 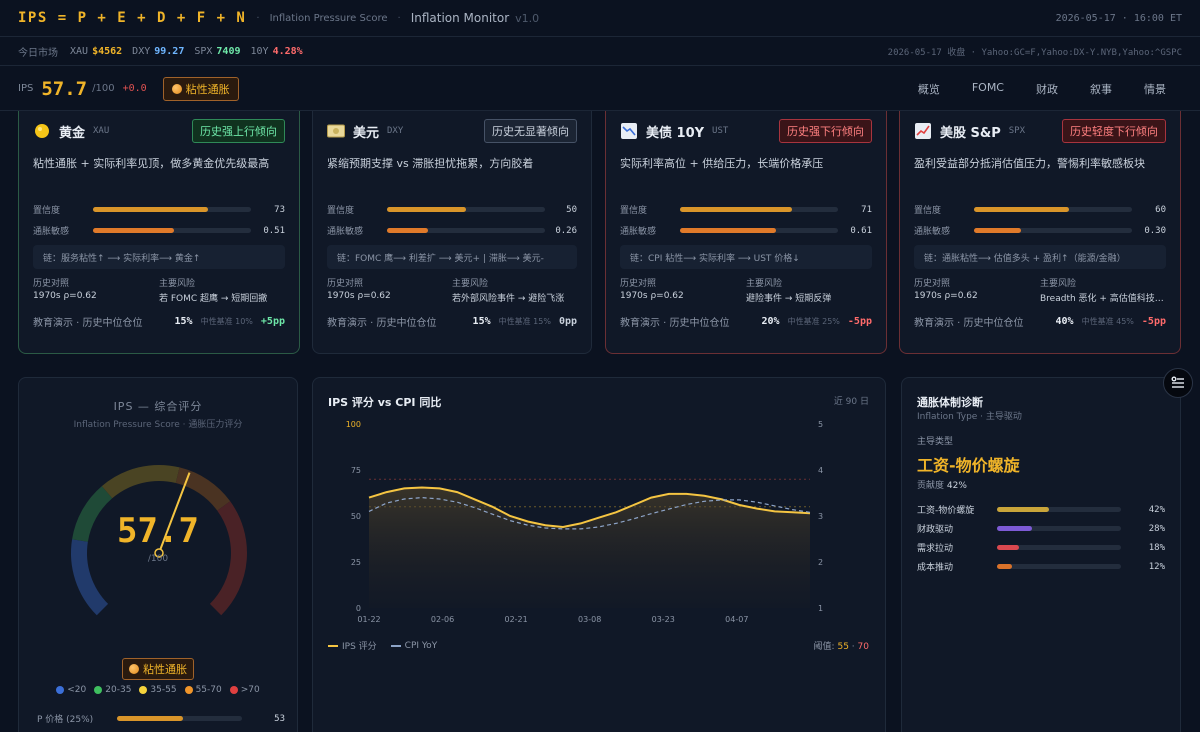 I want to click on confidence-row: 置信度 73, so click(x=159, y=209).